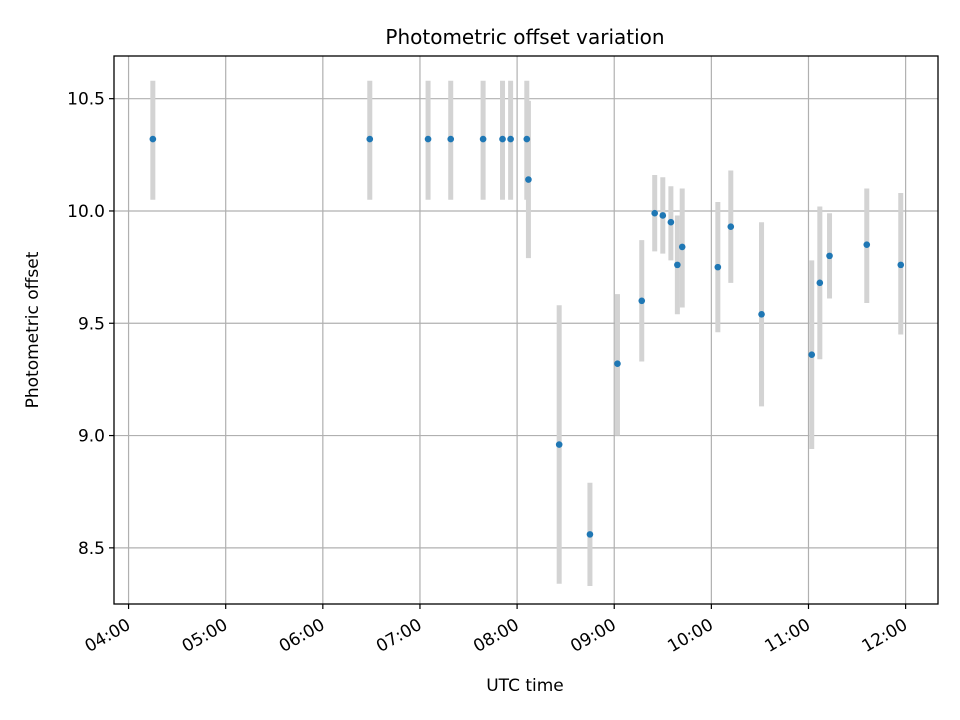 This screenshot has height=720, width=960. What do you see at coordinates (496, 636) in the screenshot?
I see `x-tick-label: 08:00` at bounding box center [496, 636].